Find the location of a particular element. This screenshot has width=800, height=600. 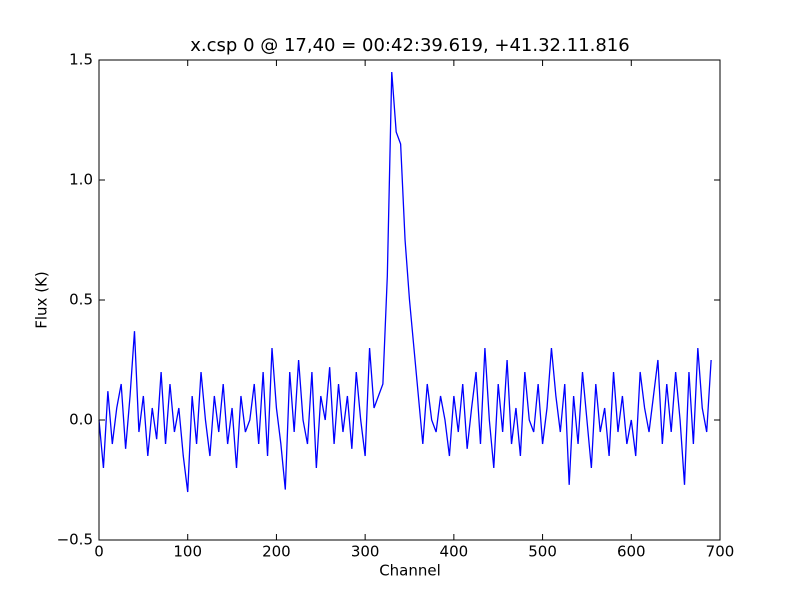

y-axis-label: Flux (K) is located at coordinates (42, 300).